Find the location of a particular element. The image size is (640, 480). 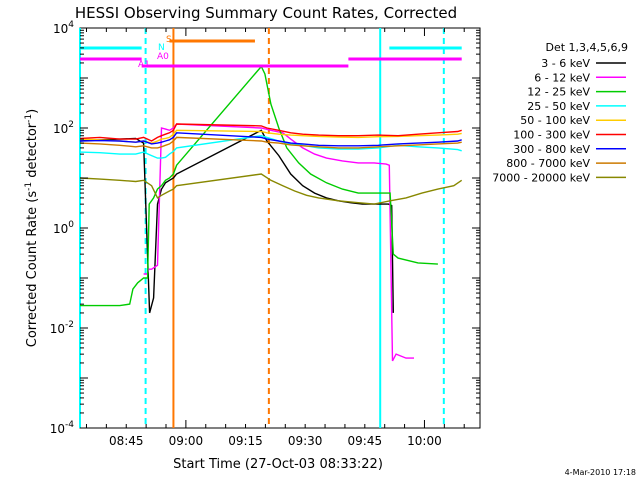

legend-label-3: 25 - 50 keV is located at coordinates (558, 106).